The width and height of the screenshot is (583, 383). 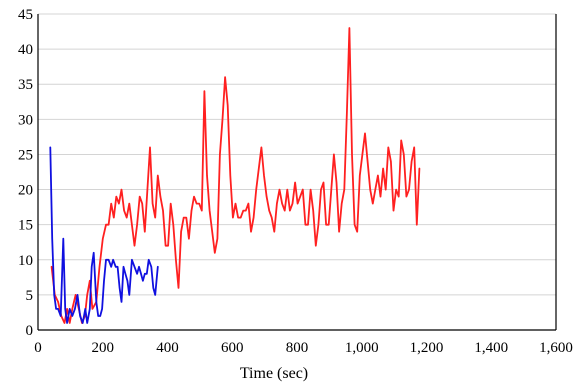 I want to click on y-tick-label: 0, so click(x=30, y=331).